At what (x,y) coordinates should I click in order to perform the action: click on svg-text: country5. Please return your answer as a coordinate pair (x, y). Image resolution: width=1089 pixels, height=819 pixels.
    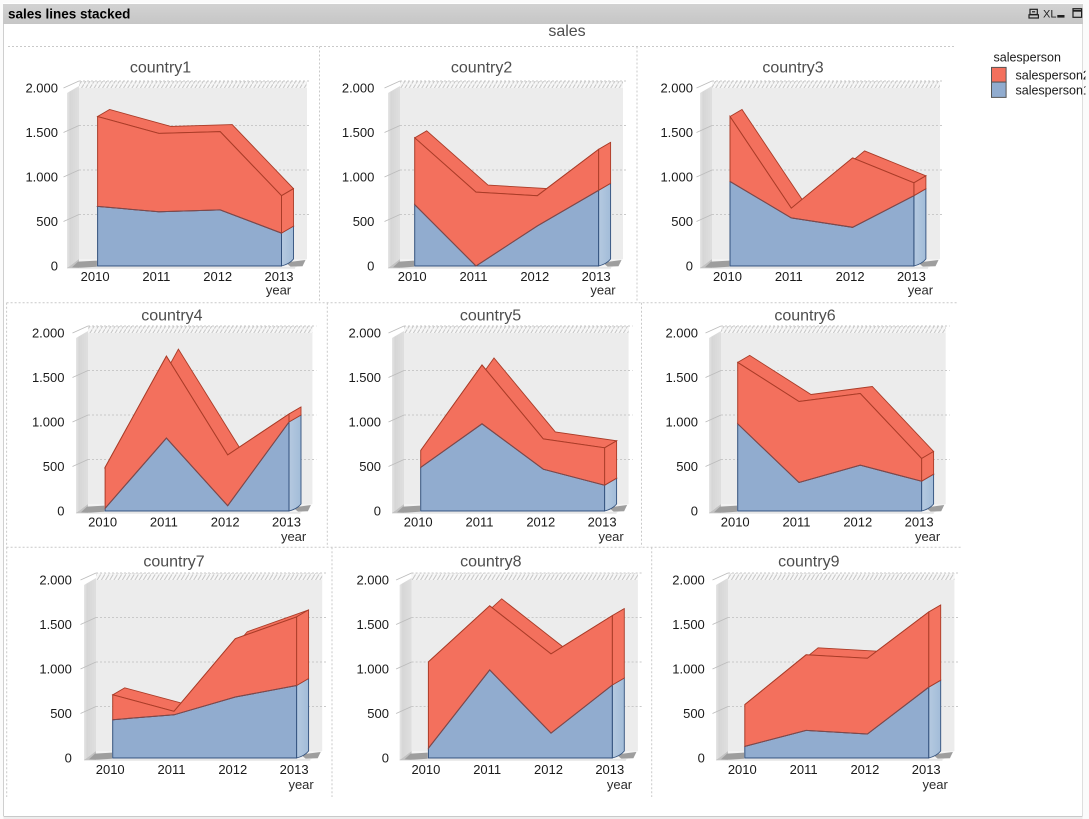
    Looking at the image, I should click on (490, 316).